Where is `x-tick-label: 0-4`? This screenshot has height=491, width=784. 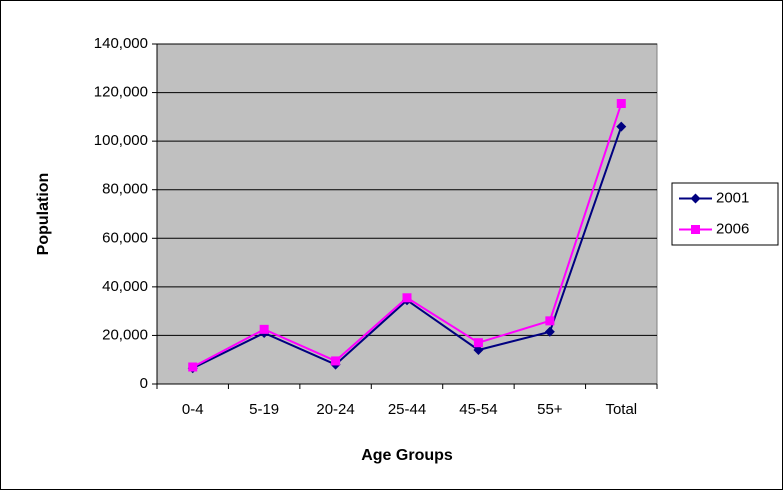
x-tick-label: 0-4 is located at coordinates (193, 409).